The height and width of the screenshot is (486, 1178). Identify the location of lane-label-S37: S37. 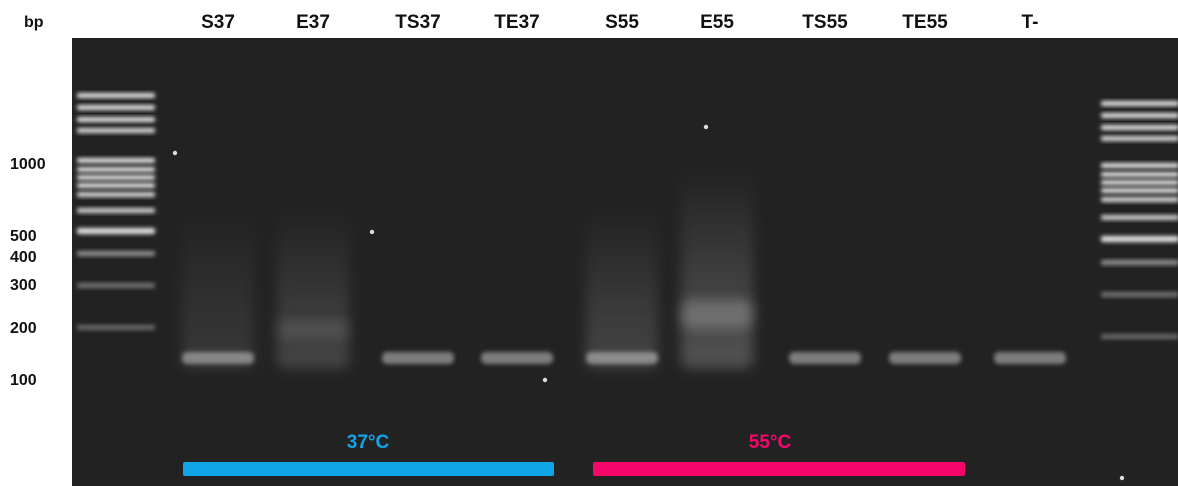
(218, 22).